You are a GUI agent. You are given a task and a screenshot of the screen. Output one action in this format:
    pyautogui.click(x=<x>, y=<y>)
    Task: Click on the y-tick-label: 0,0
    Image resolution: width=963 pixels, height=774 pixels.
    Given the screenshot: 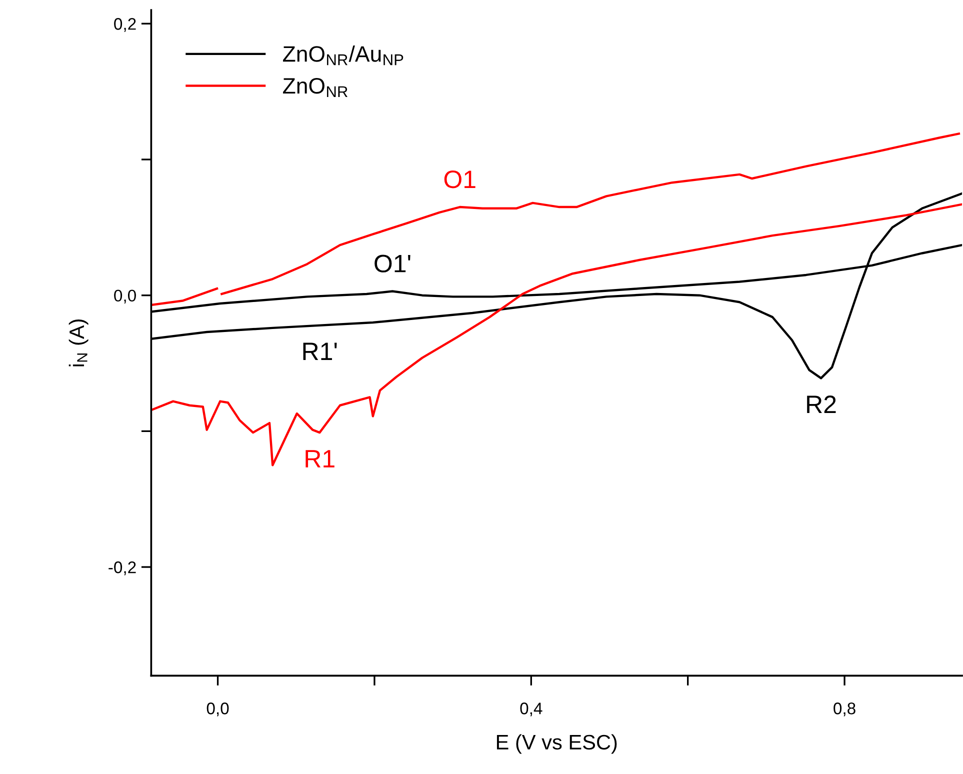 What is the action you would take?
    pyautogui.click(x=125, y=297)
    